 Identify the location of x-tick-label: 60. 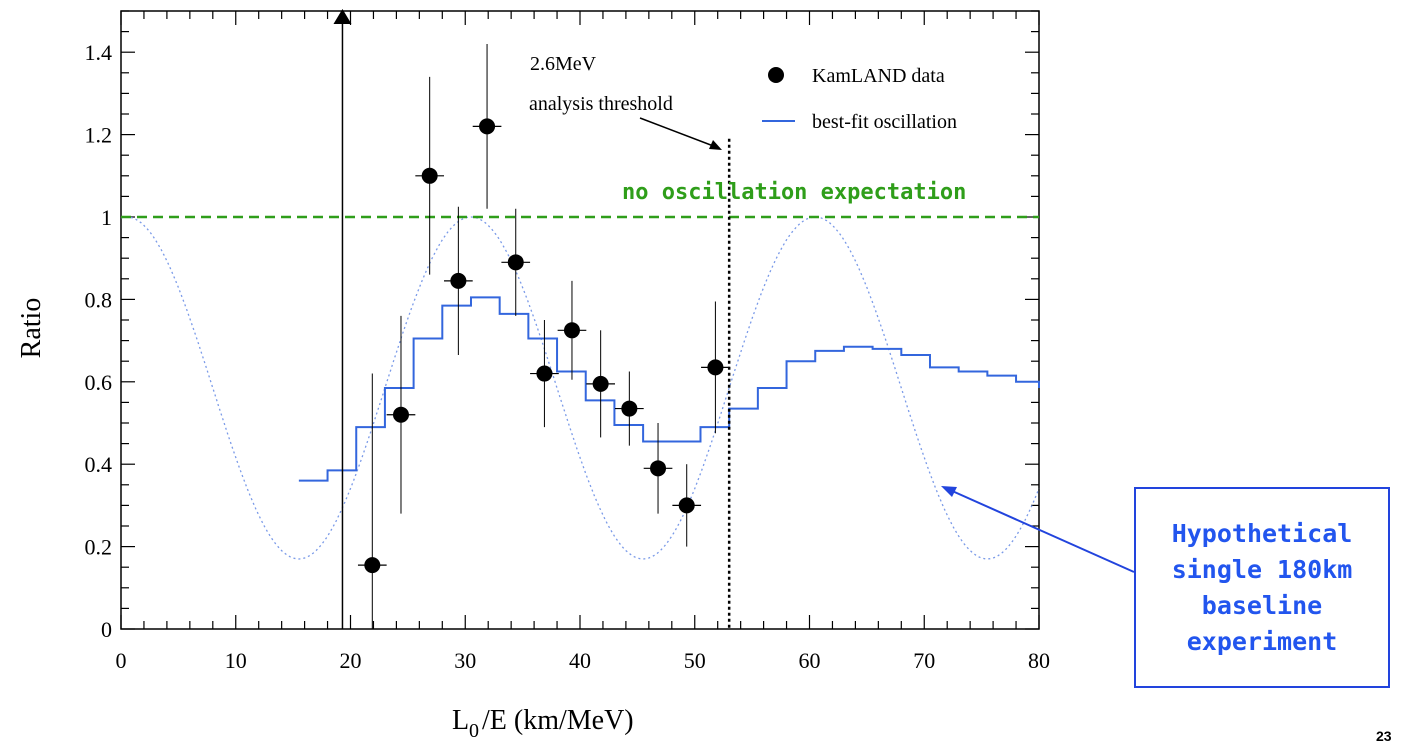
(810, 660).